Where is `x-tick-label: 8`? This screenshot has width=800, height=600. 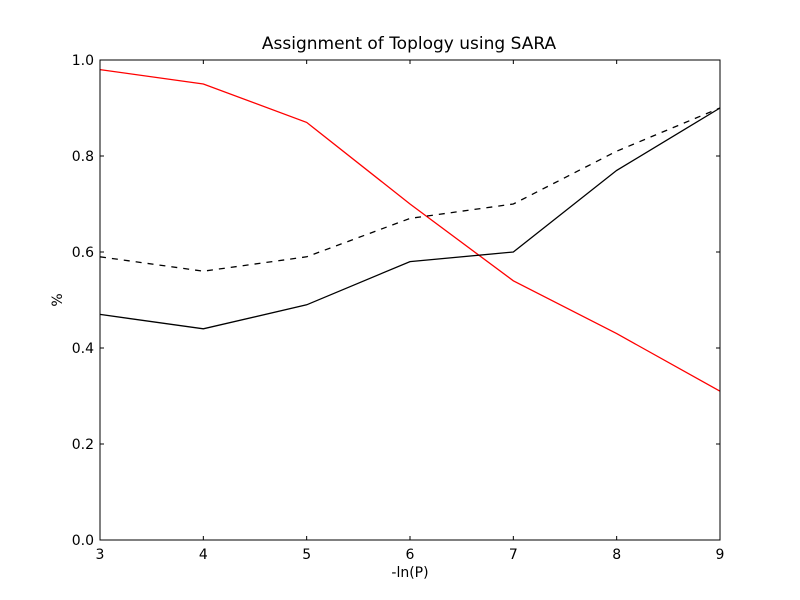 x-tick-label: 8 is located at coordinates (616, 555).